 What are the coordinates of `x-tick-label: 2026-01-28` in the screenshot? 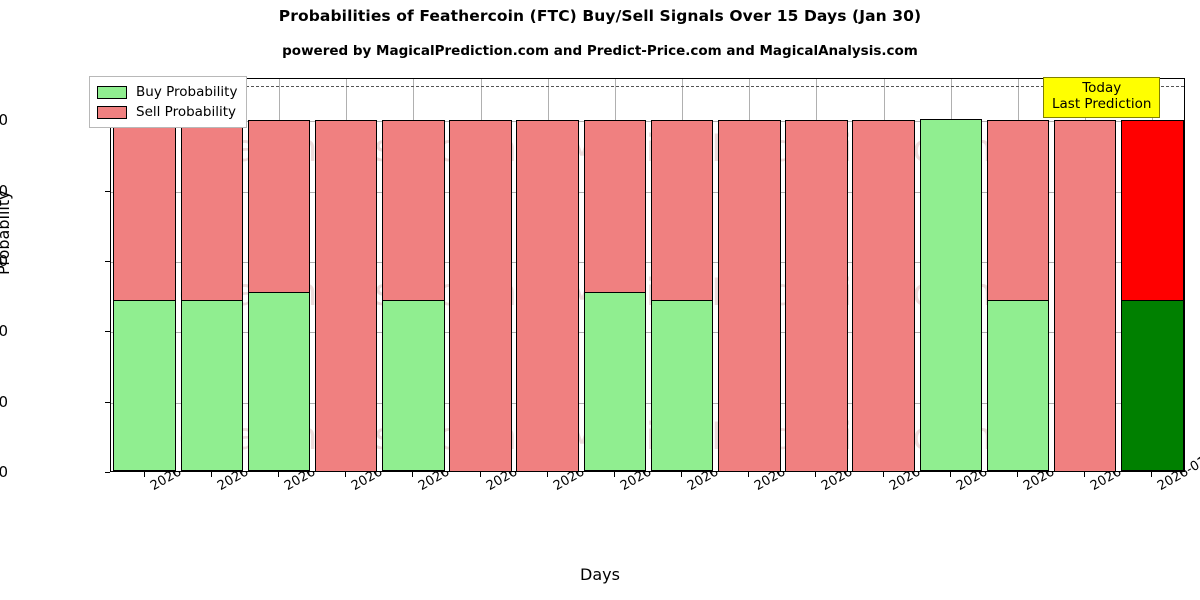 It's located at (1124, 468).